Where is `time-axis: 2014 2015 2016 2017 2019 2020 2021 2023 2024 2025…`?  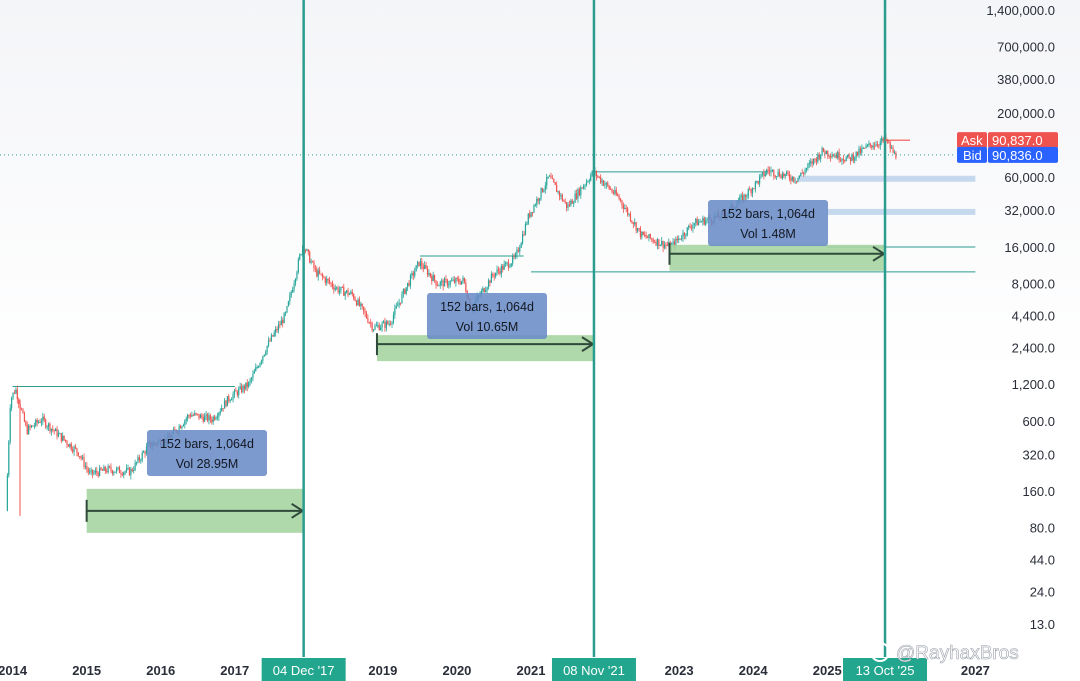
time-axis: 2014 2015 2016 2017 2019 2020 2021 2023 2024 2025… is located at coordinates (495, 670).